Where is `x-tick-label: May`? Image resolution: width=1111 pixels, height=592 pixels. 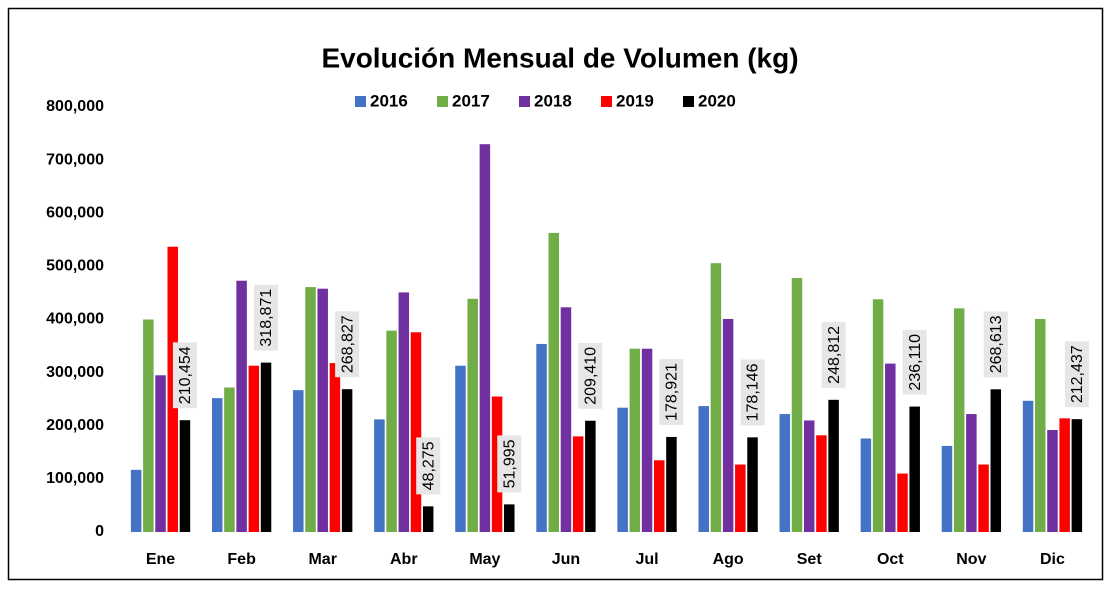
x-tick-label: May is located at coordinates (484, 559).